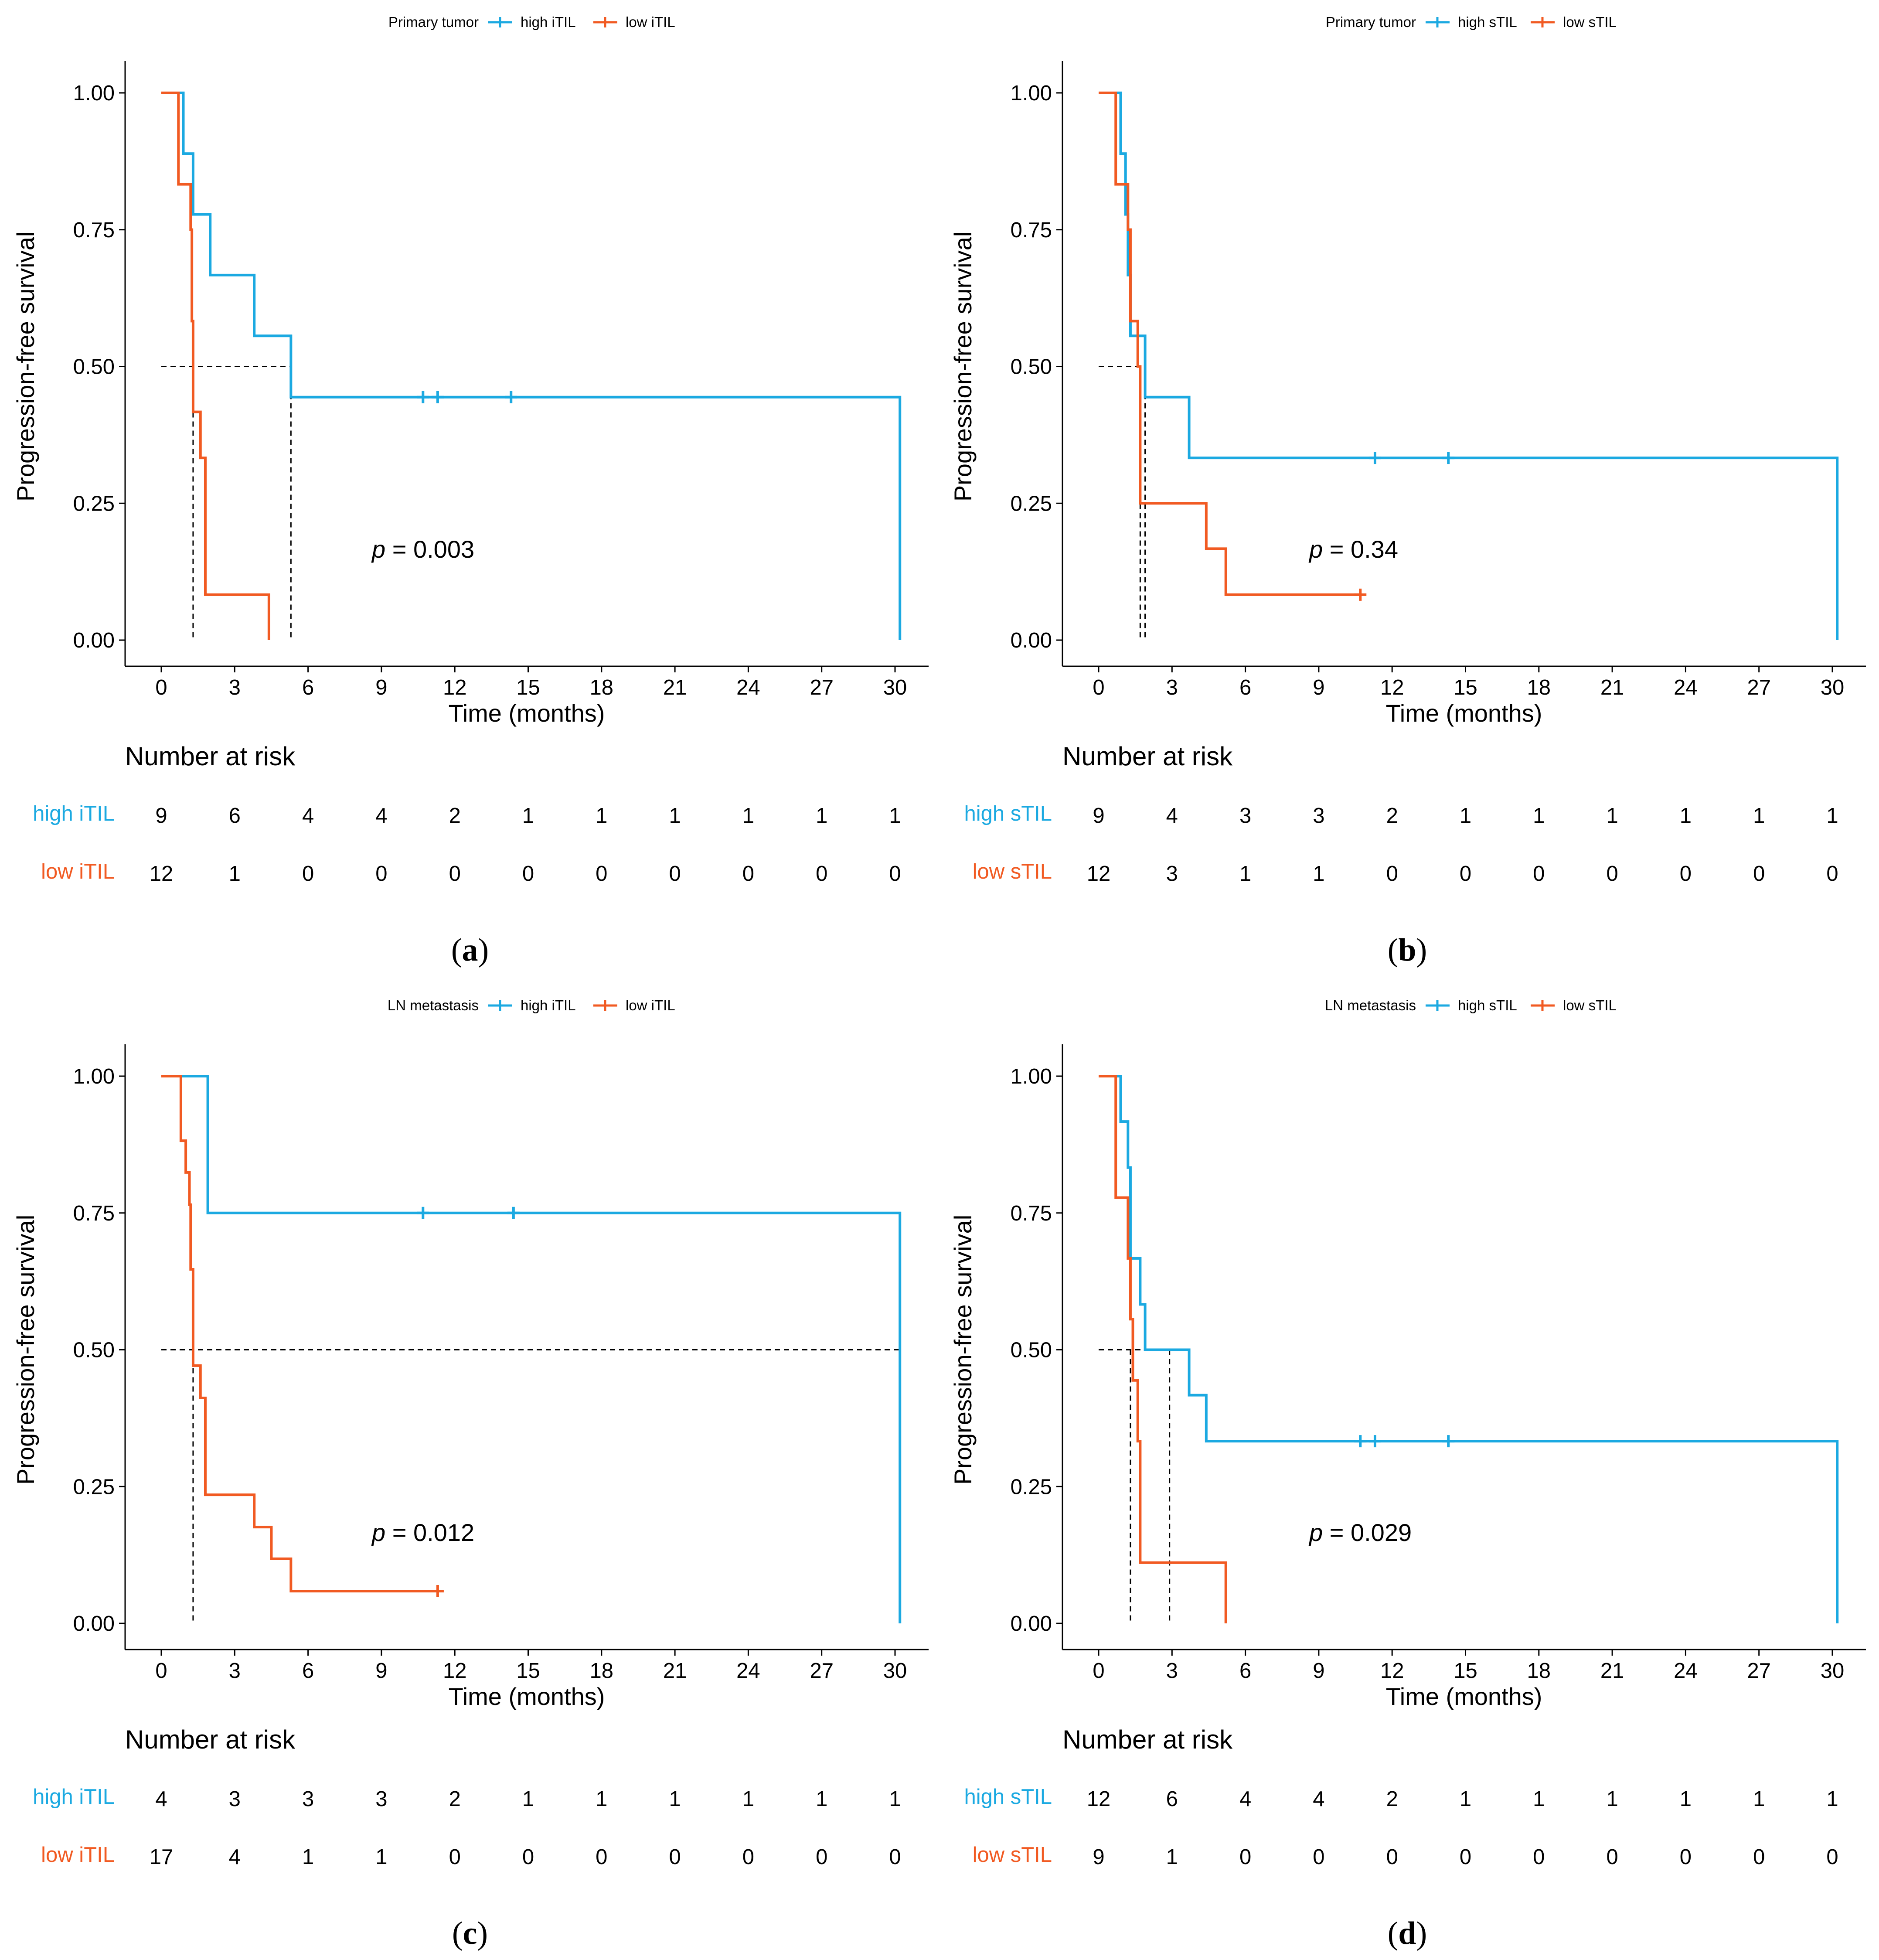 Image resolution: width=1879 pixels, height=1960 pixels. Describe the element at coordinates (605, 22) in the screenshot. I see `legend-key-low` at that location.